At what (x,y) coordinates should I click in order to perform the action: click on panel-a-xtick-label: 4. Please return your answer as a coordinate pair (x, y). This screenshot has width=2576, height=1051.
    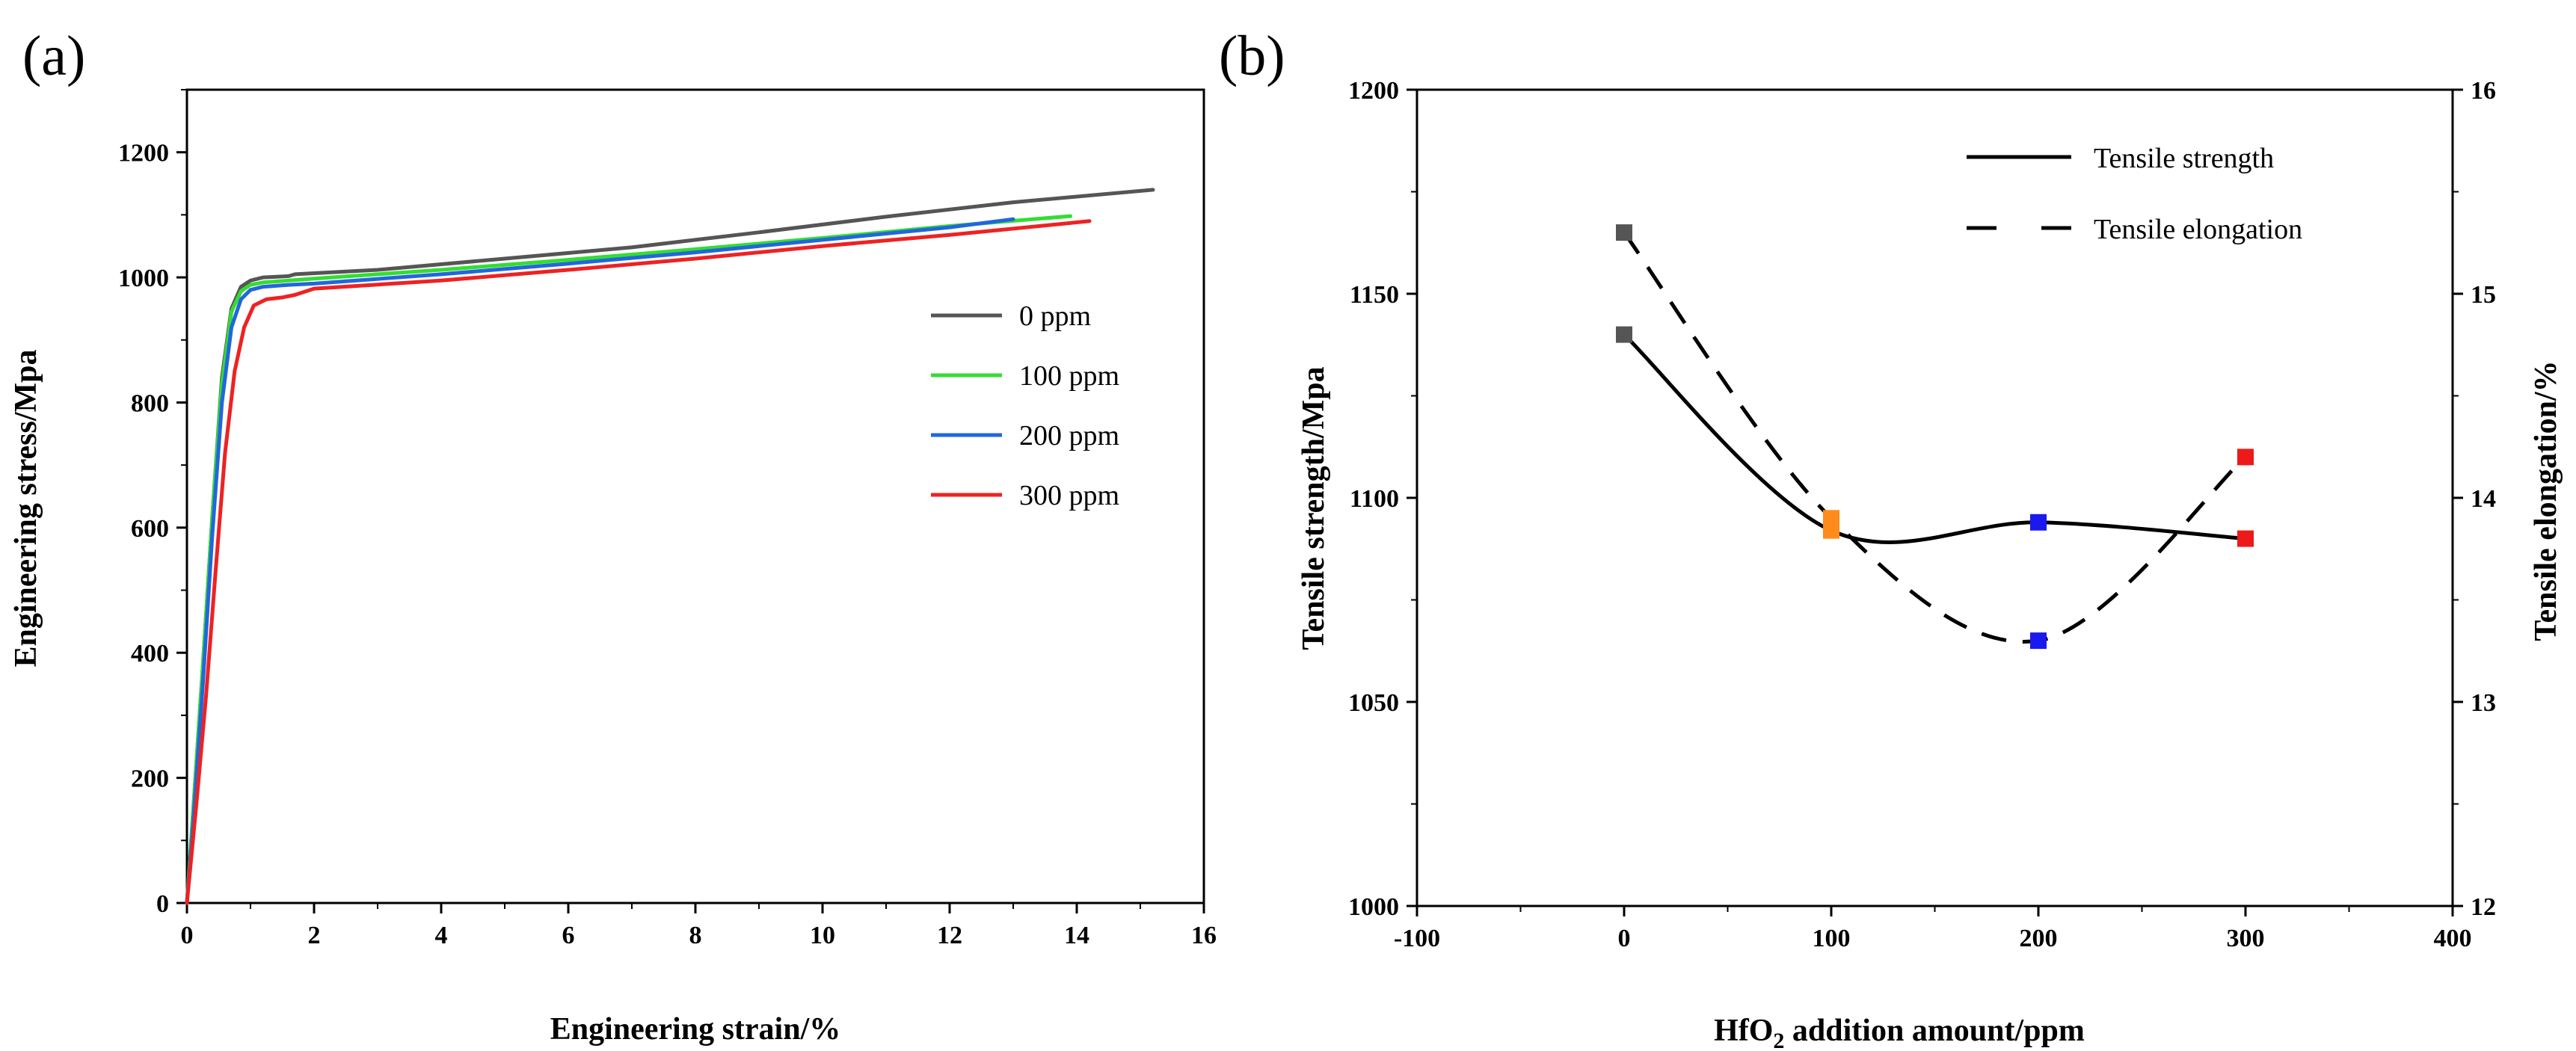
    Looking at the image, I should click on (441, 936).